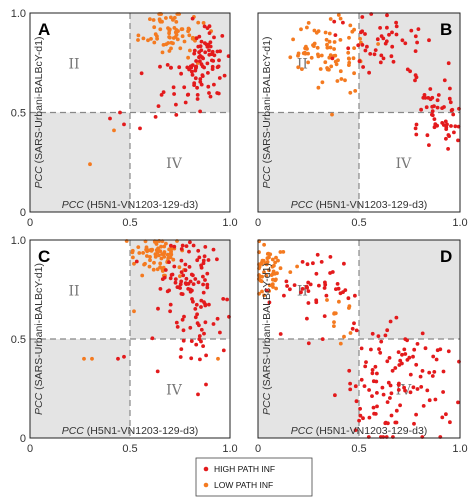 This screenshot has width=474, height=502. Describe the element at coordinates (73, 65) in the screenshot. I see `panel-a-quadrant-label-ii: II` at that location.